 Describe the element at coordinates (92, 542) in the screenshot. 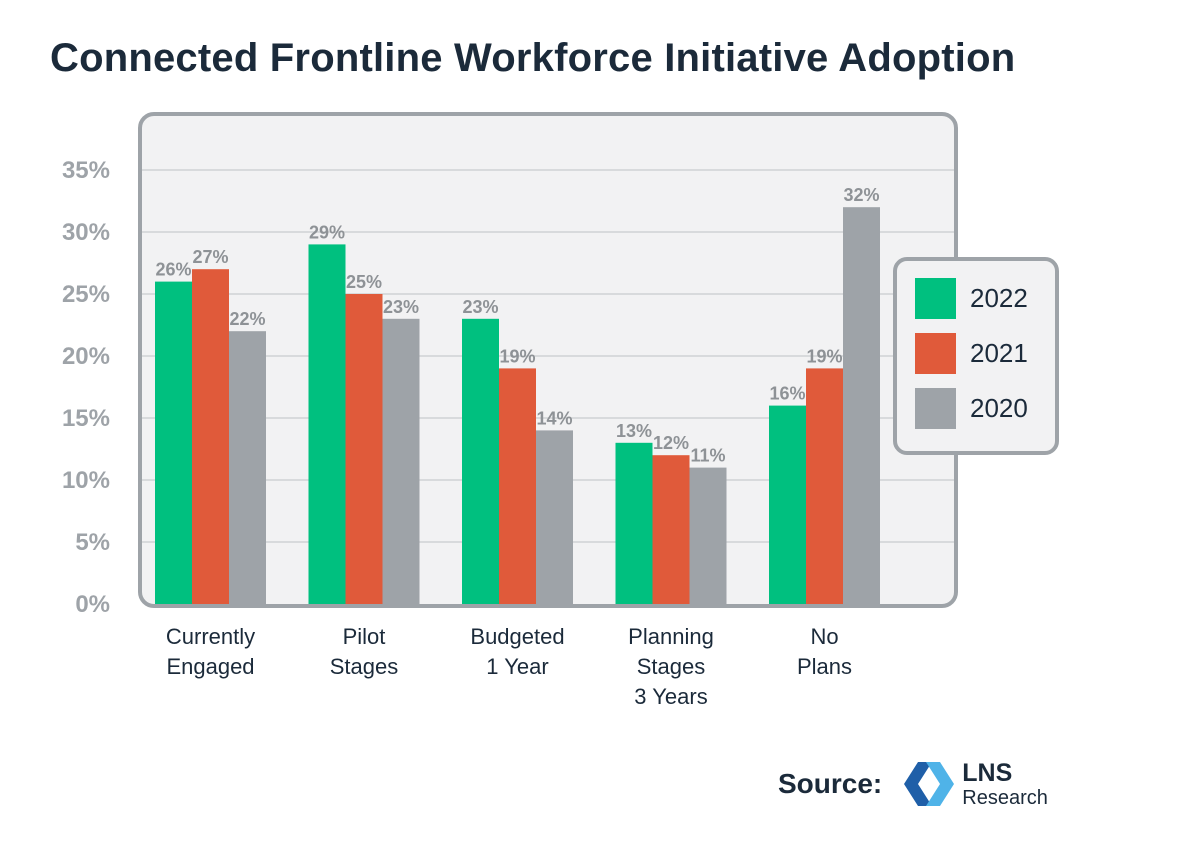

I see `y-tick-label: 5%` at that location.